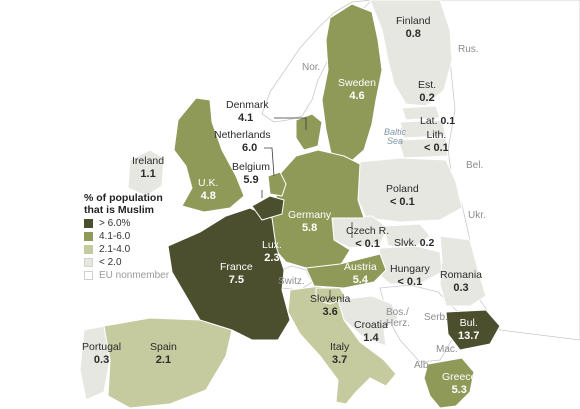  Describe the element at coordinates (427, 91) in the screenshot. I see `label-estonia: Est. 0.2` at that location.